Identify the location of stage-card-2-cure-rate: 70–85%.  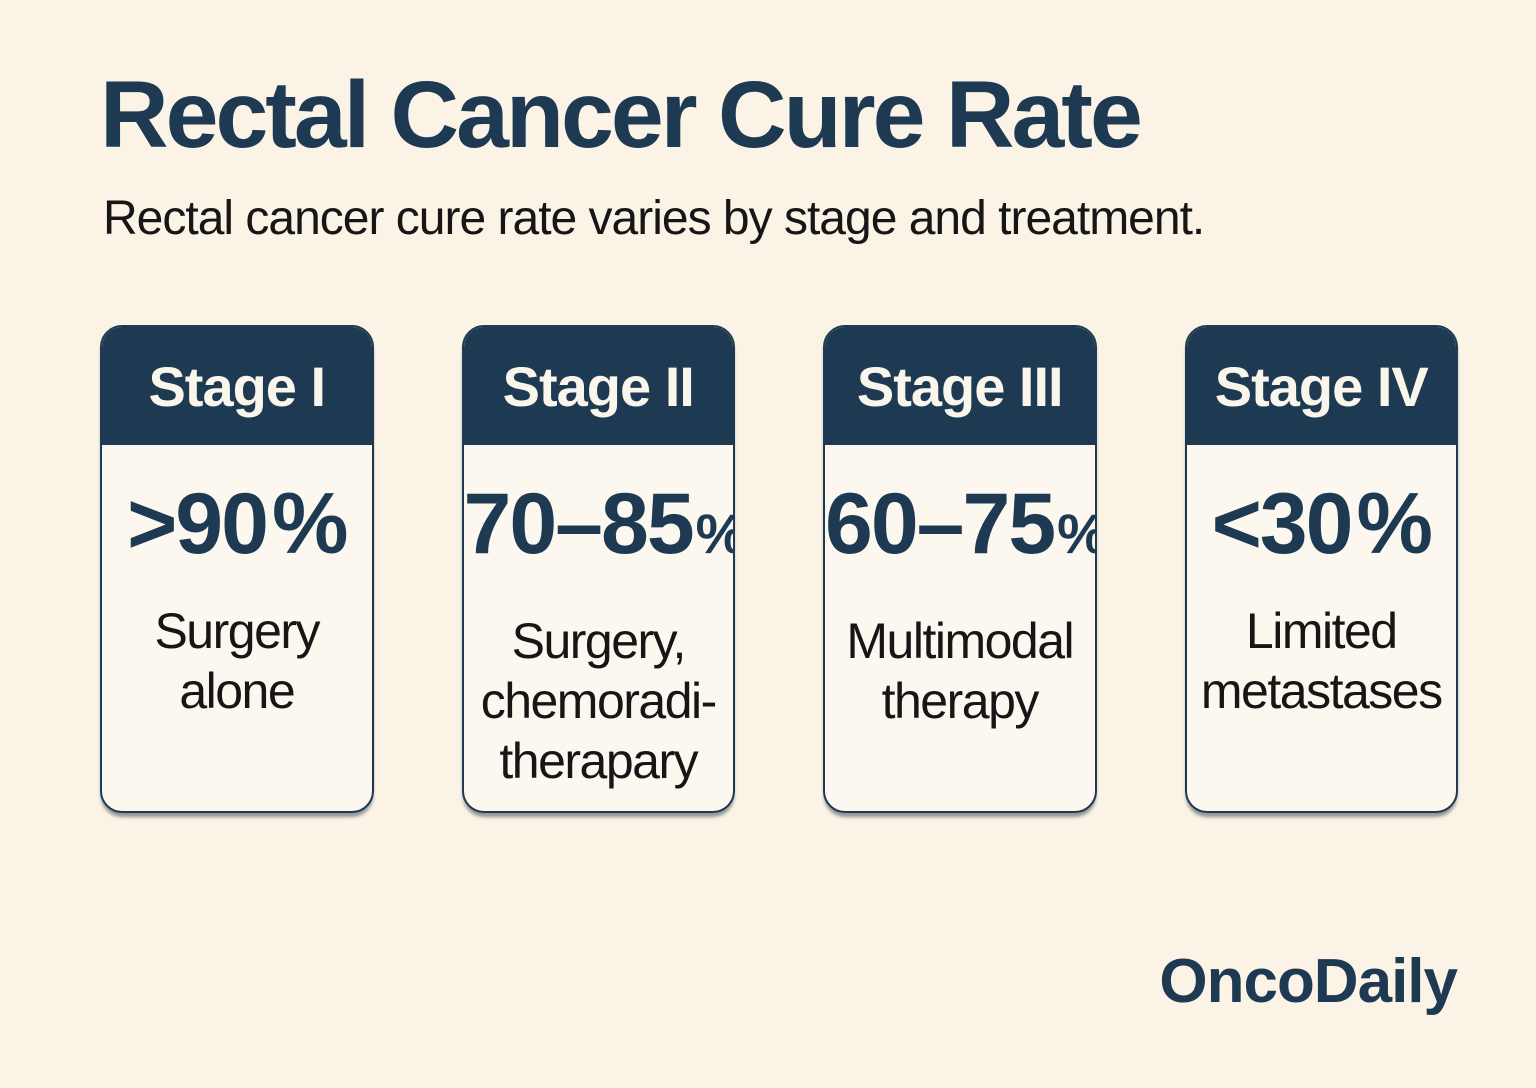
(599, 529).